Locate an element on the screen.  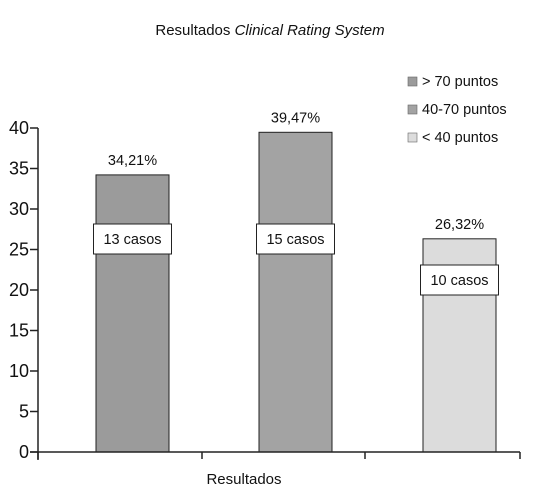
bar-value-label-2: 39,47% is located at coordinates (295, 118).